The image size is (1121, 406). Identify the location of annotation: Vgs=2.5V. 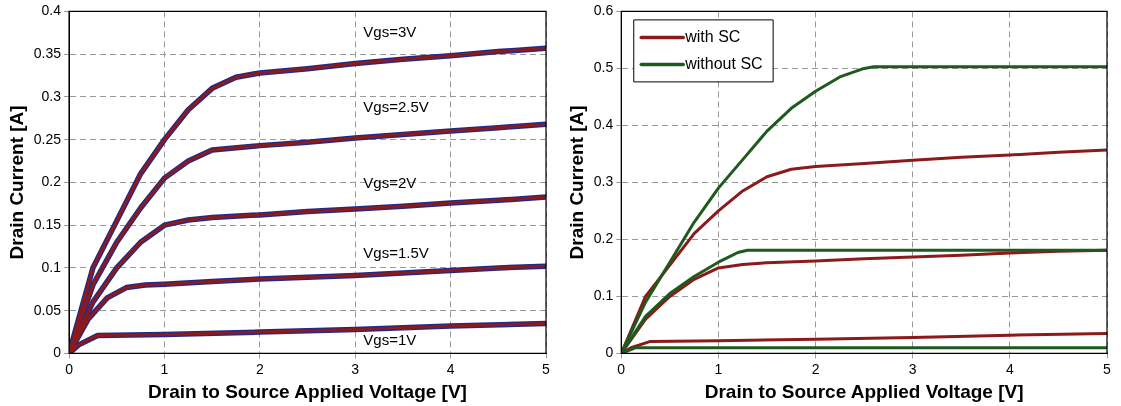
(396, 107).